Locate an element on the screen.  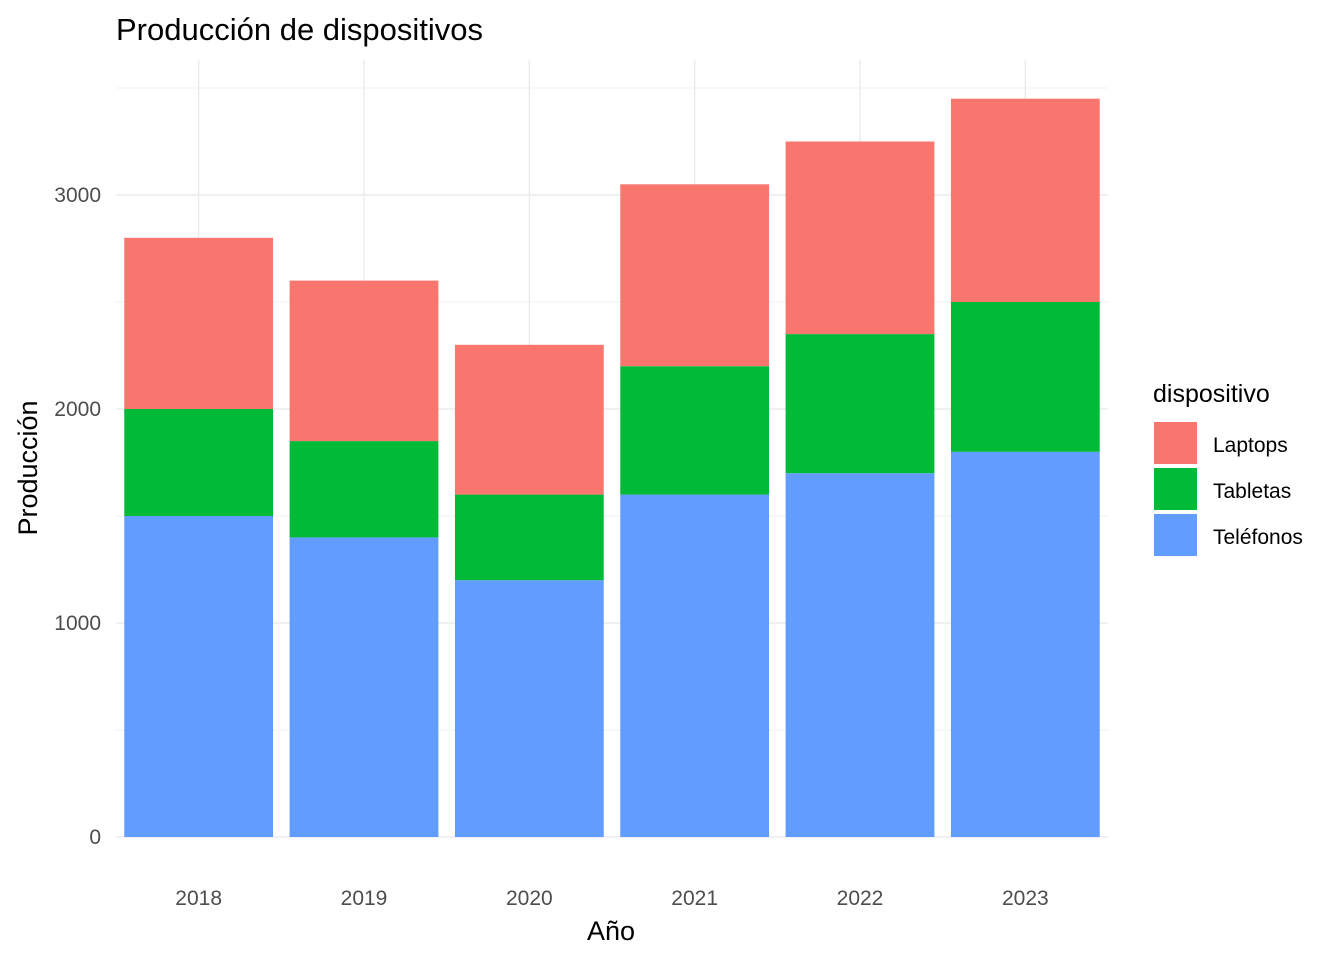
x-tick-label: 2019 is located at coordinates (364, 898).